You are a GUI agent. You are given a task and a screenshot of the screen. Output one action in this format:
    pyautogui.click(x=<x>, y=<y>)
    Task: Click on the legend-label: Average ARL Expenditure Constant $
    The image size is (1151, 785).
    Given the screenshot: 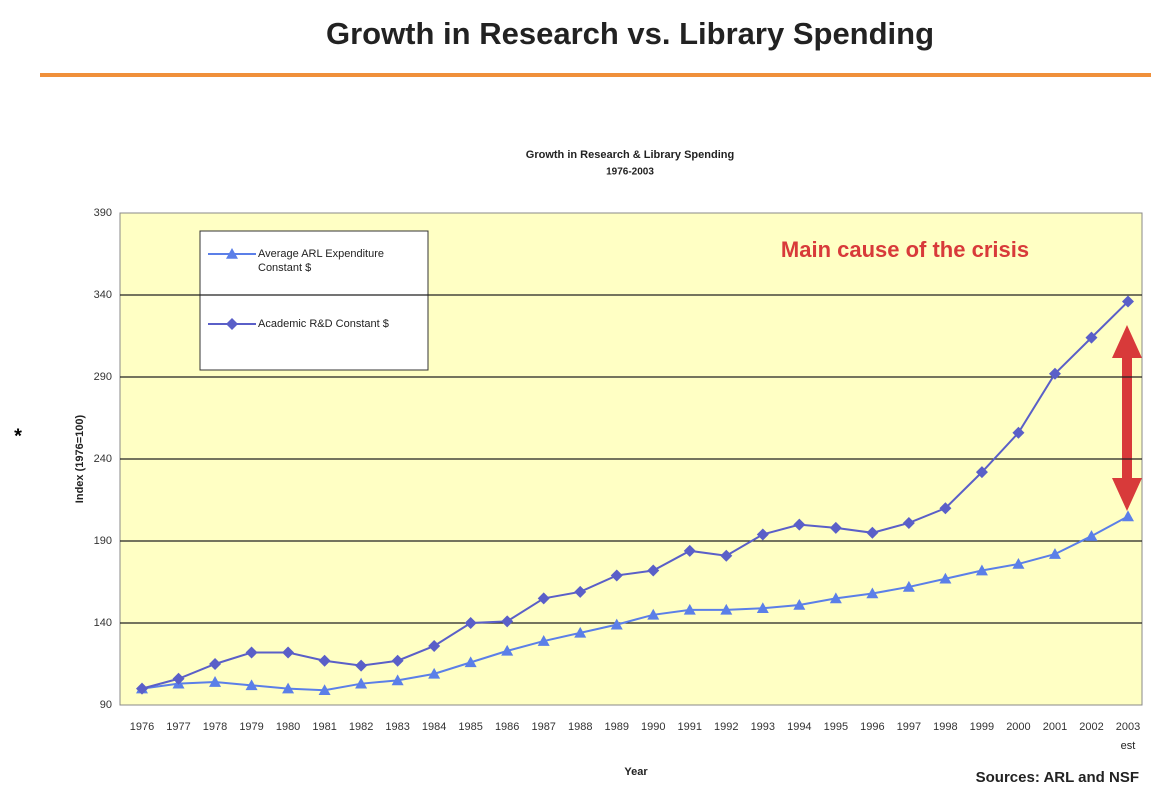 What is the action you would take?
    pyautogui.click(x=321, y=261)
    